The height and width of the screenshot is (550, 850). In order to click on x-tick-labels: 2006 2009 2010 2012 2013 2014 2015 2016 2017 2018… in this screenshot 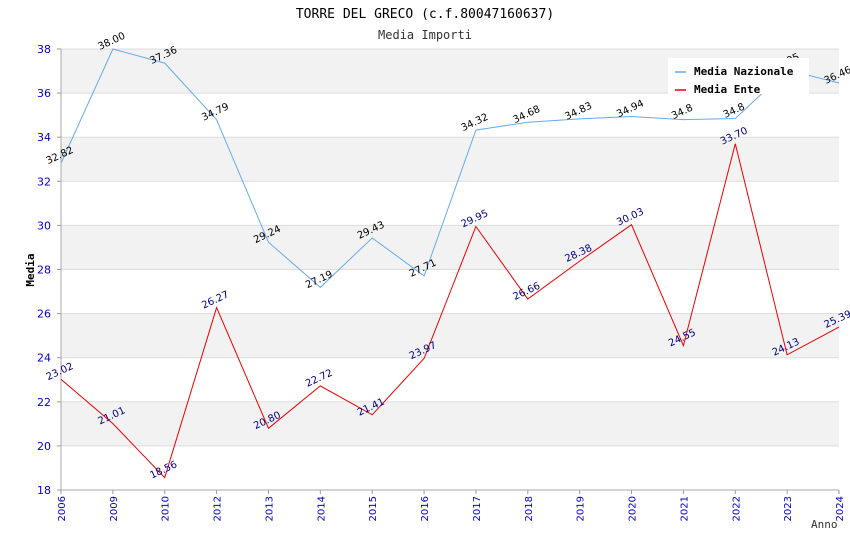, I will do `click(451, 508)`.